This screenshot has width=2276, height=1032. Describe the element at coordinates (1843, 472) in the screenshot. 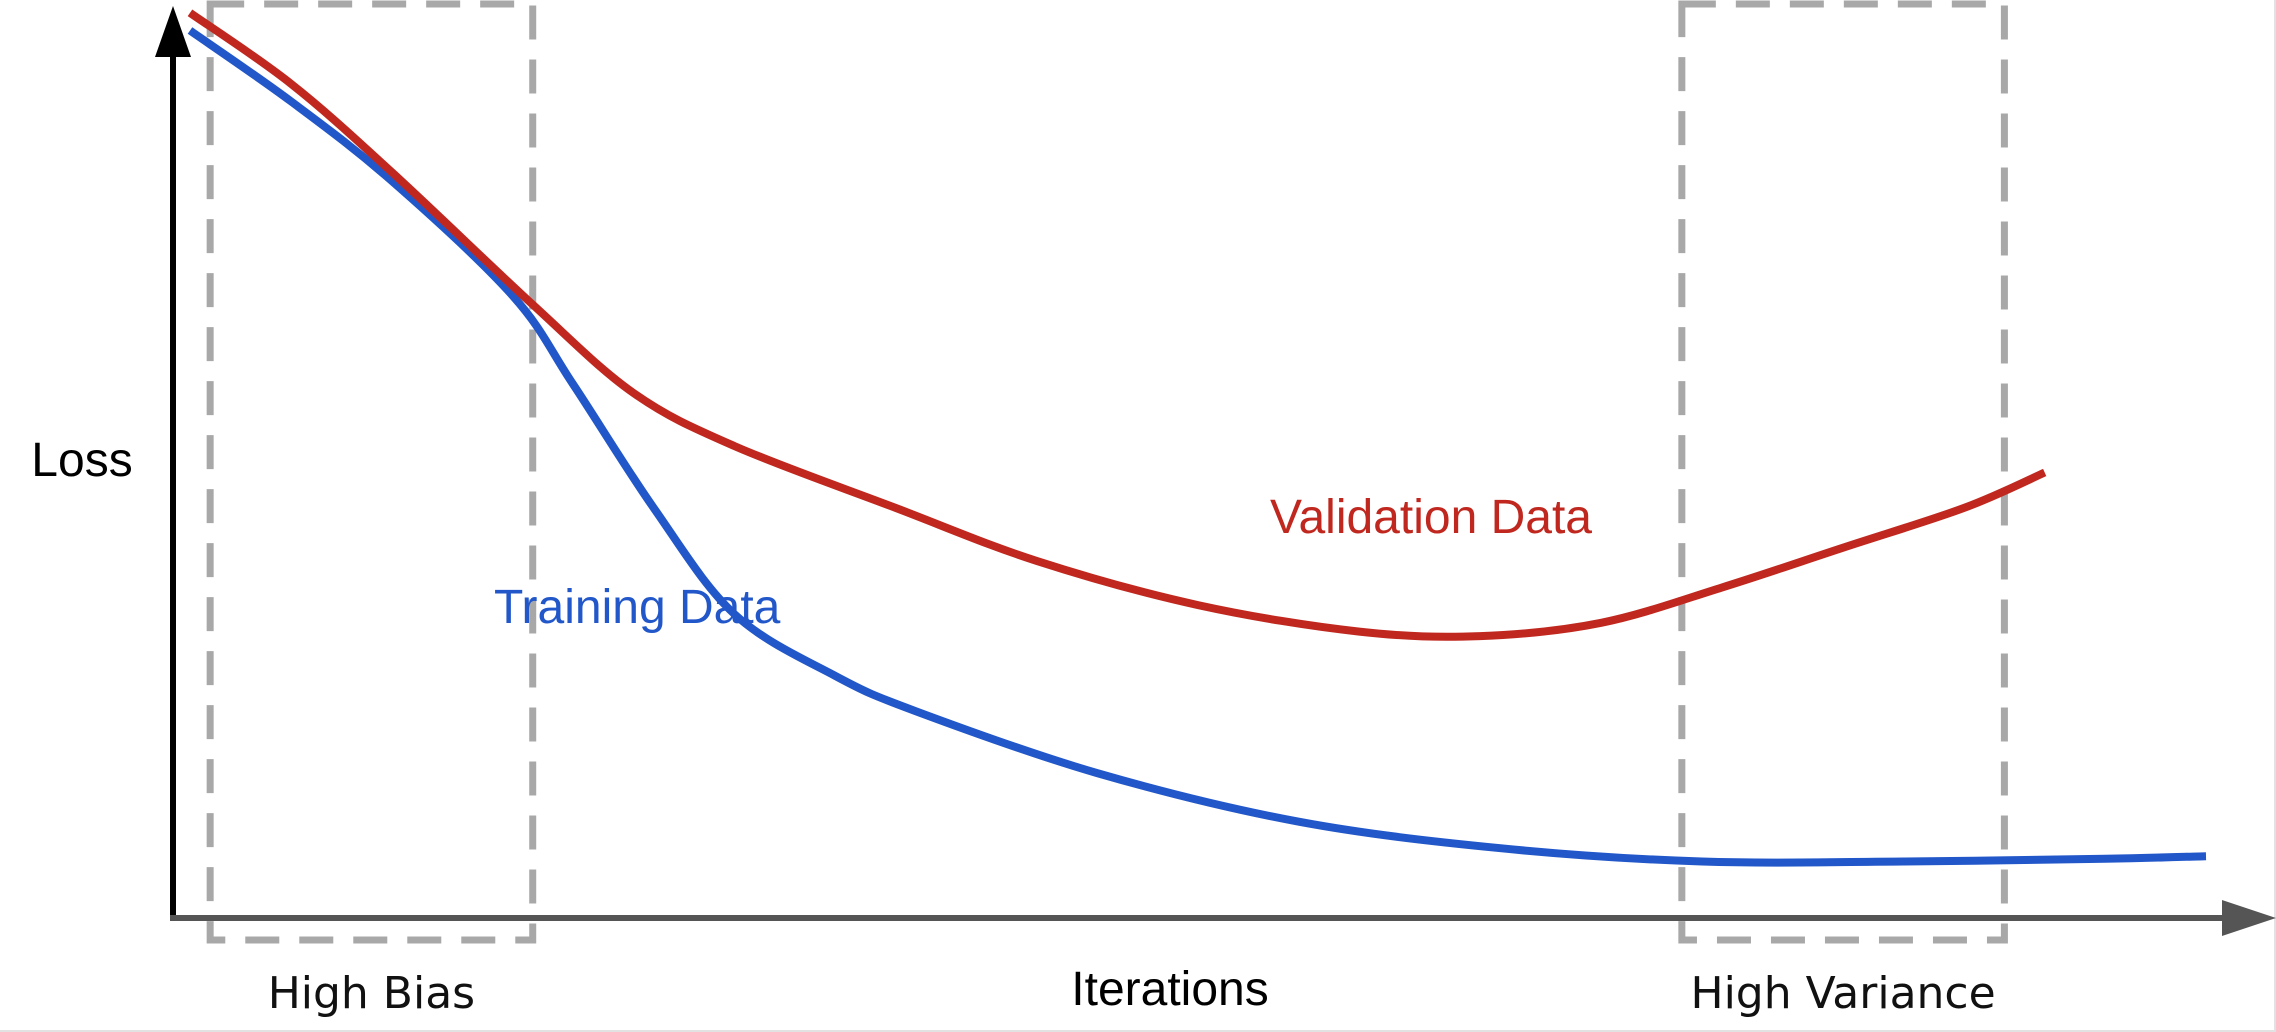

I see `region-box-high-variance` at that location.